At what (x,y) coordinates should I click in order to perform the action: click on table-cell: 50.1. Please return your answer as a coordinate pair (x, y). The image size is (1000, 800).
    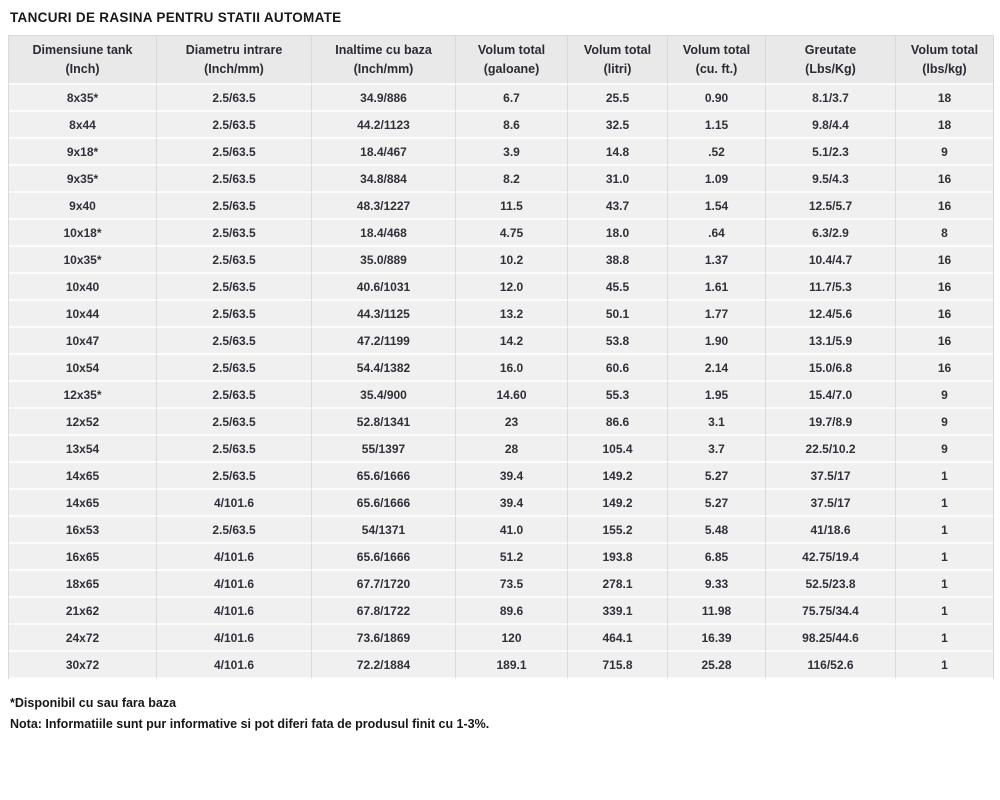
    Looking at the image, I should click on (618, 314).